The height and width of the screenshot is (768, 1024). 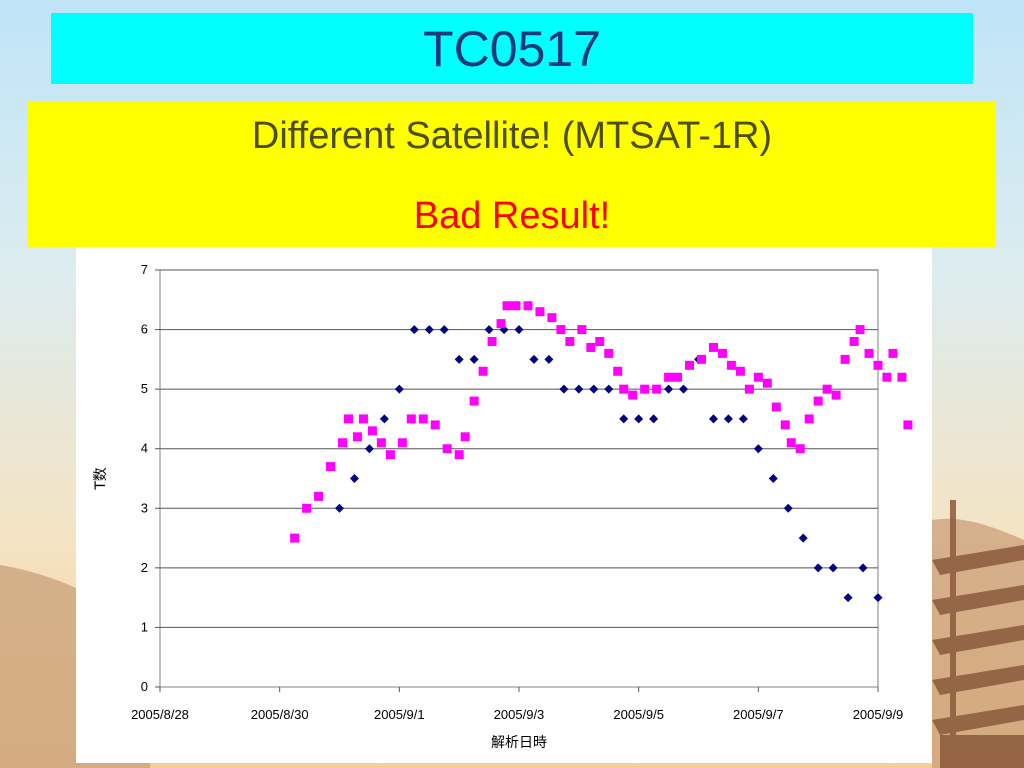 What do you see at coordinates (160, 714) in the screenshot?
I see `x-tick-label: 2005/8/28` at bounding box center [160, 714].